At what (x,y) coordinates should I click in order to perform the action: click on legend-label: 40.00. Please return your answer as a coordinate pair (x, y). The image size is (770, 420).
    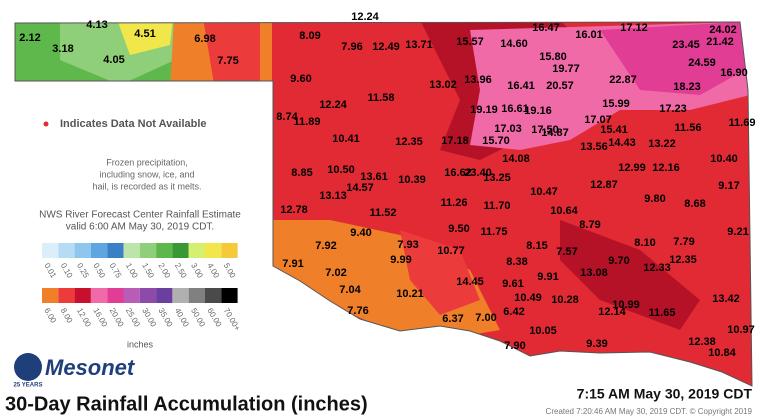
    Looking at the image, I should click on (182, 318).